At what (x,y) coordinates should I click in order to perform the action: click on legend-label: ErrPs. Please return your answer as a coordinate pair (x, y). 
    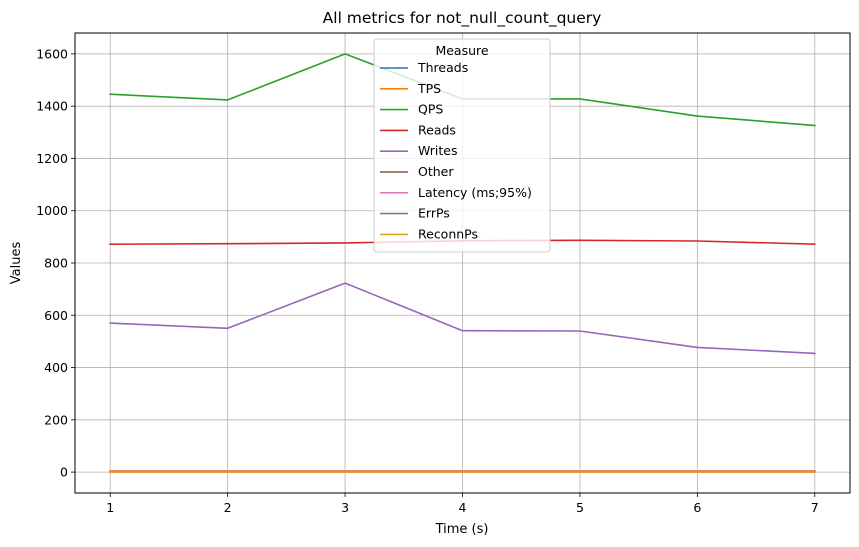
    Looking at the image, I should click on (434, 213).